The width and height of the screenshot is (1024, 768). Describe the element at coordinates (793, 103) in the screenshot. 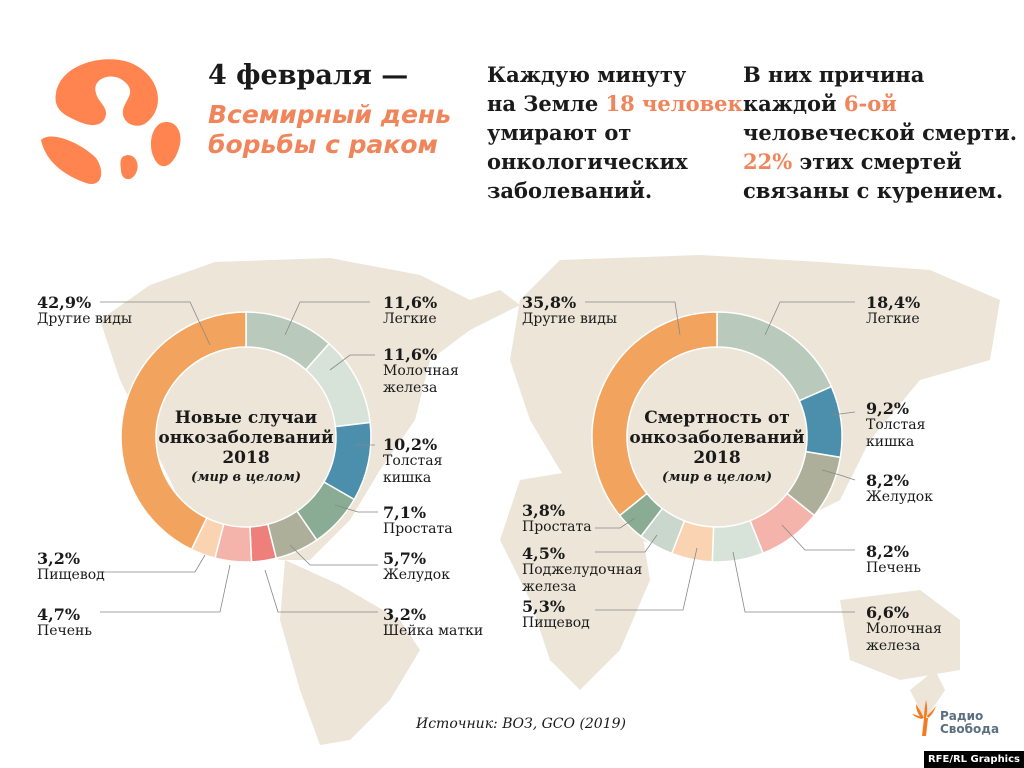

I see `fact-text: каждой` at that location.